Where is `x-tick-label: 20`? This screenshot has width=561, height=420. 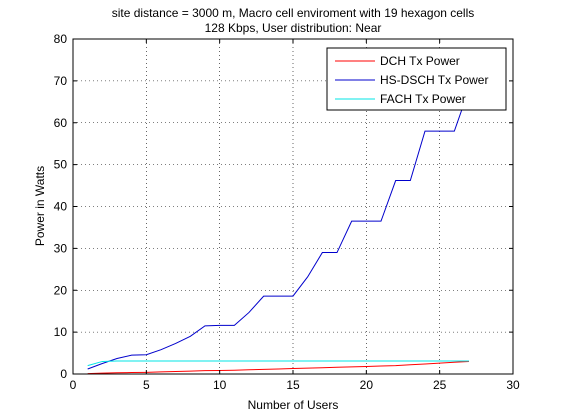
x-tick-label: 20 is located at coordinates (367, 385).